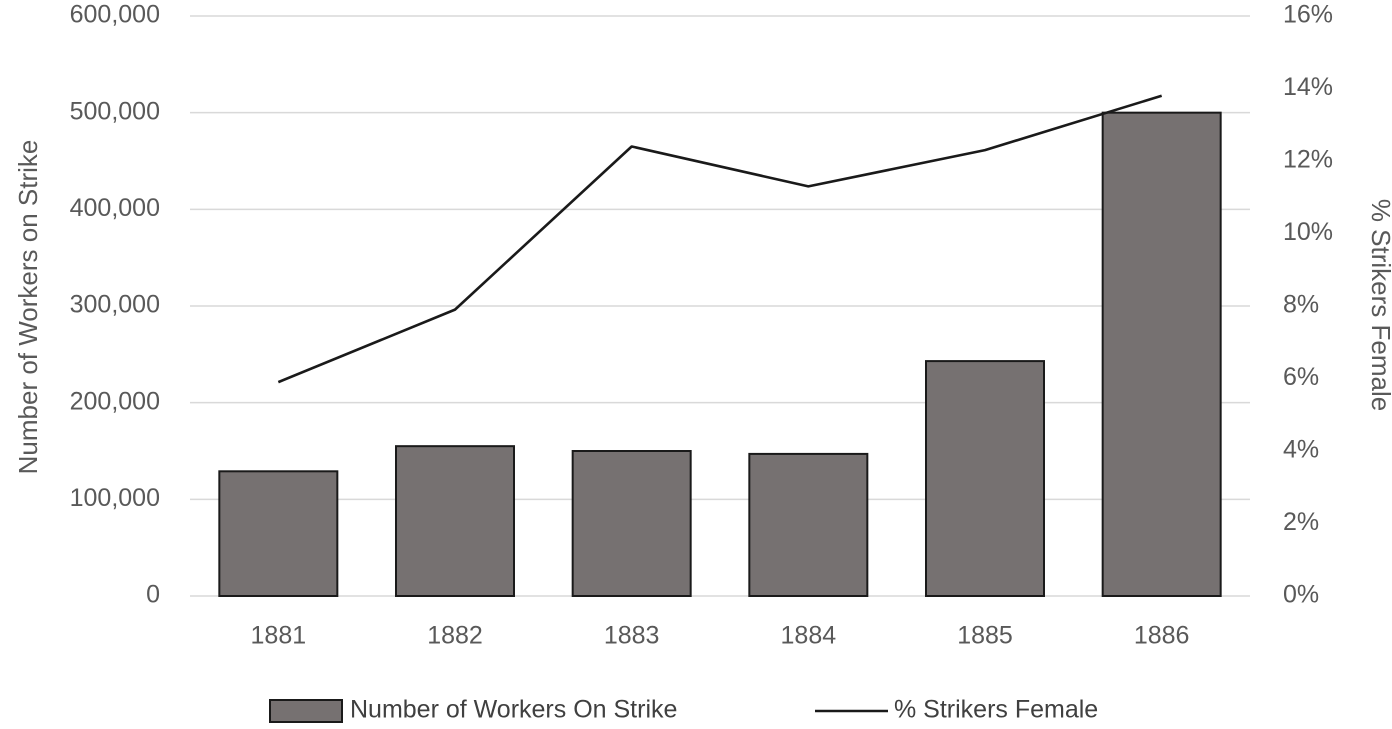 This screenshot has width=1392, height=729. Describe the element at coordinates (306, 711) in the screenshot. I see `legend-bar-swatch` at that location.